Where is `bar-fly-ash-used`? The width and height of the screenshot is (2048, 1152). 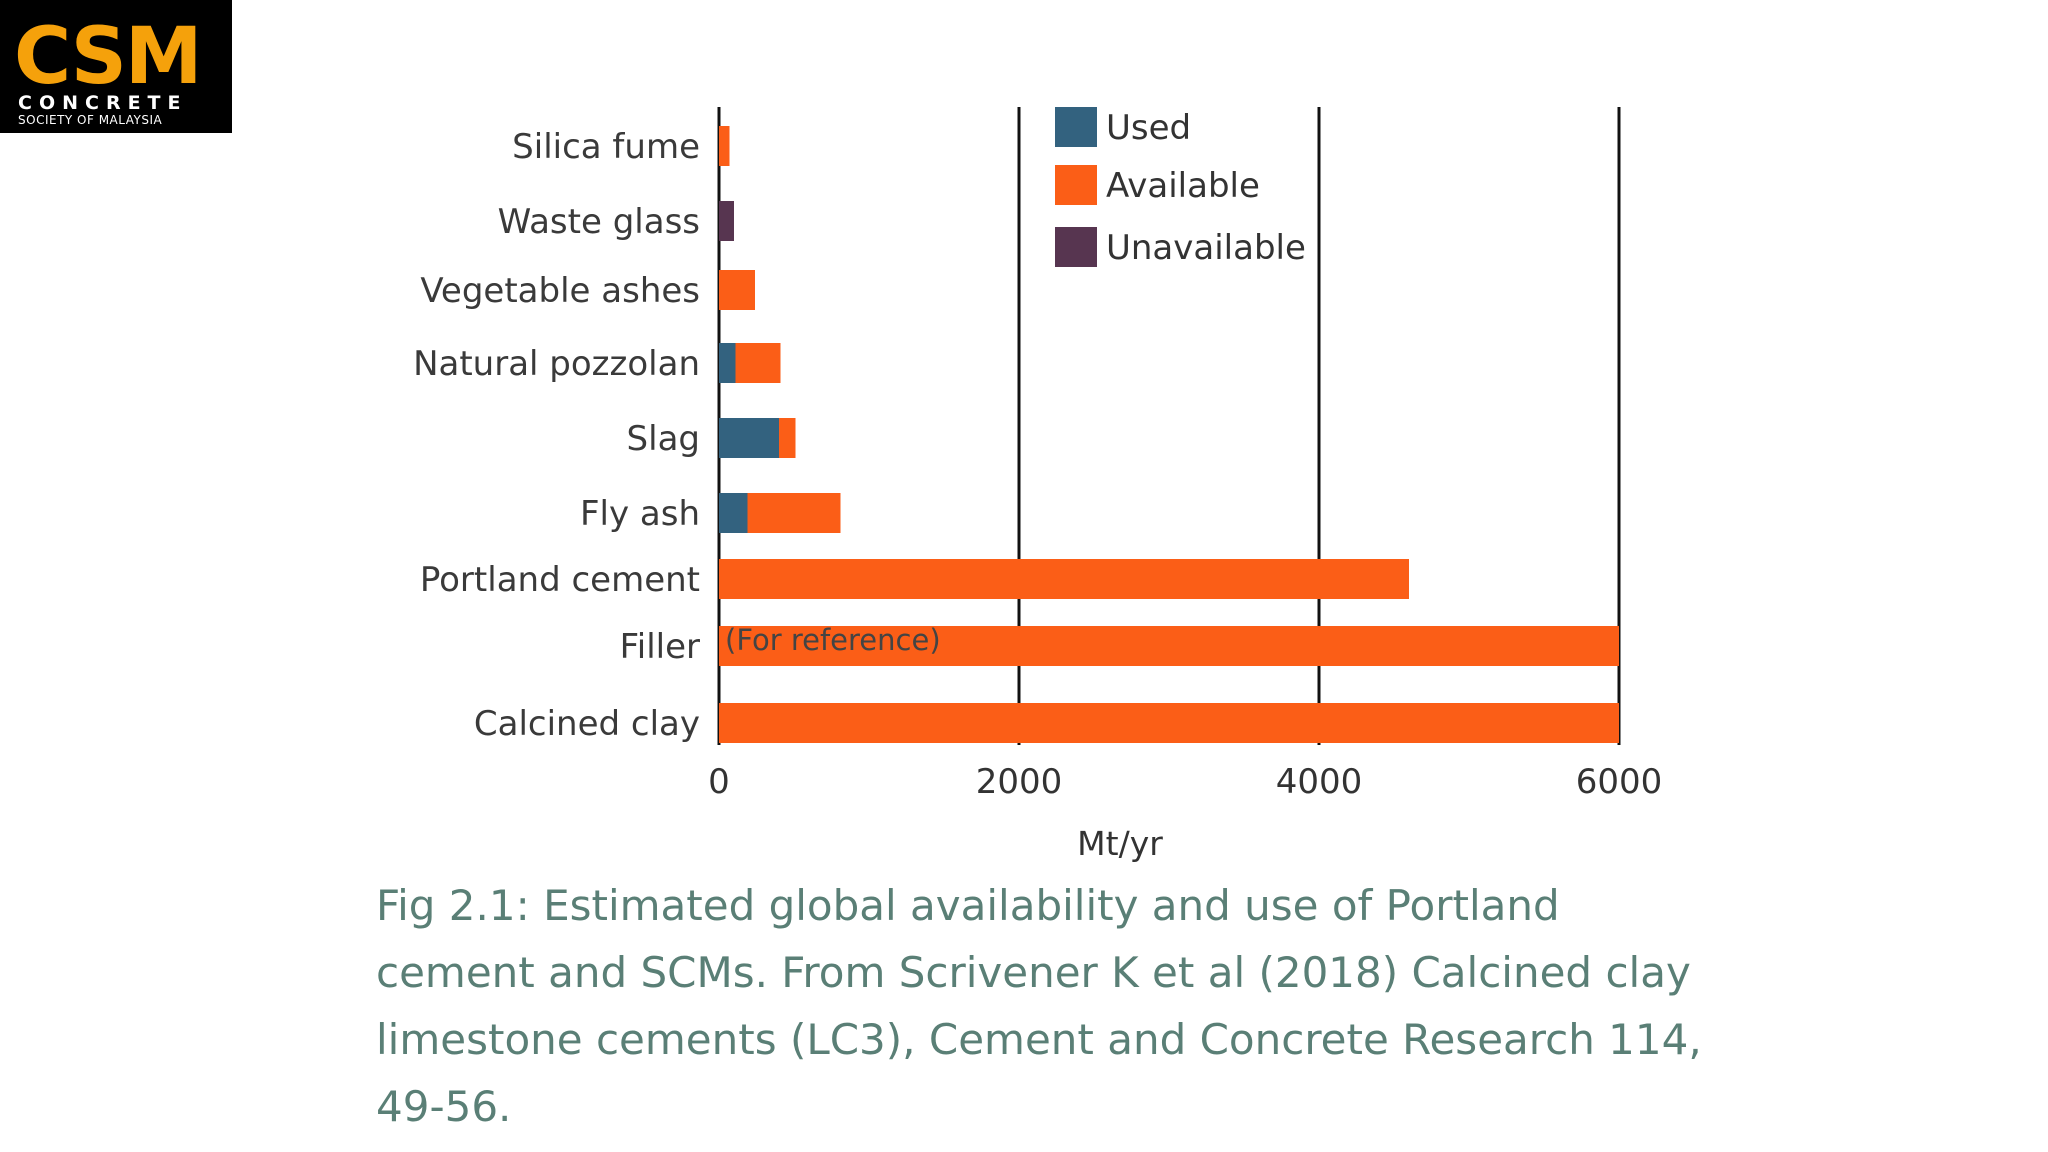
bar-fly-ash-used is located at coordinates (733, 513).